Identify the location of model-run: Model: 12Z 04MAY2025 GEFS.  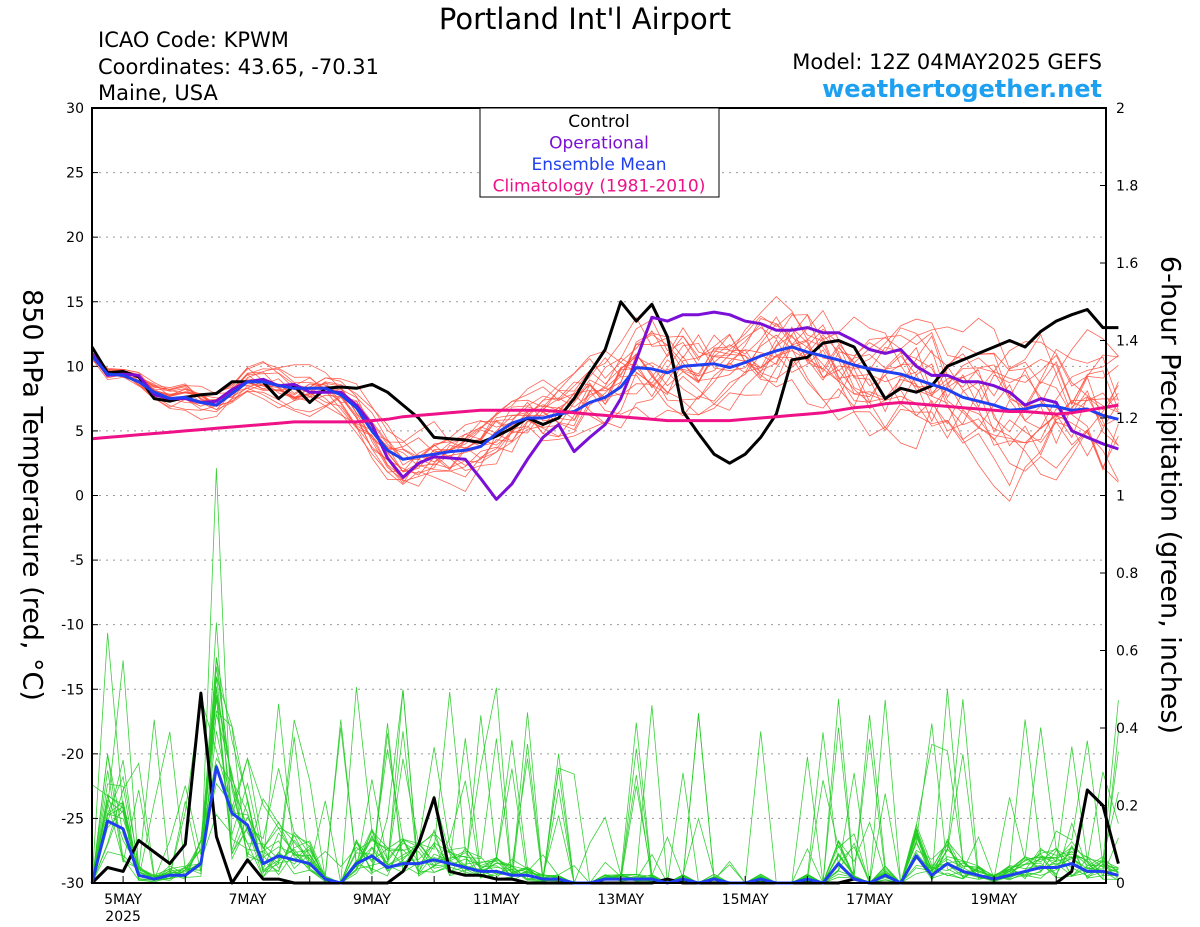
(947, 62).